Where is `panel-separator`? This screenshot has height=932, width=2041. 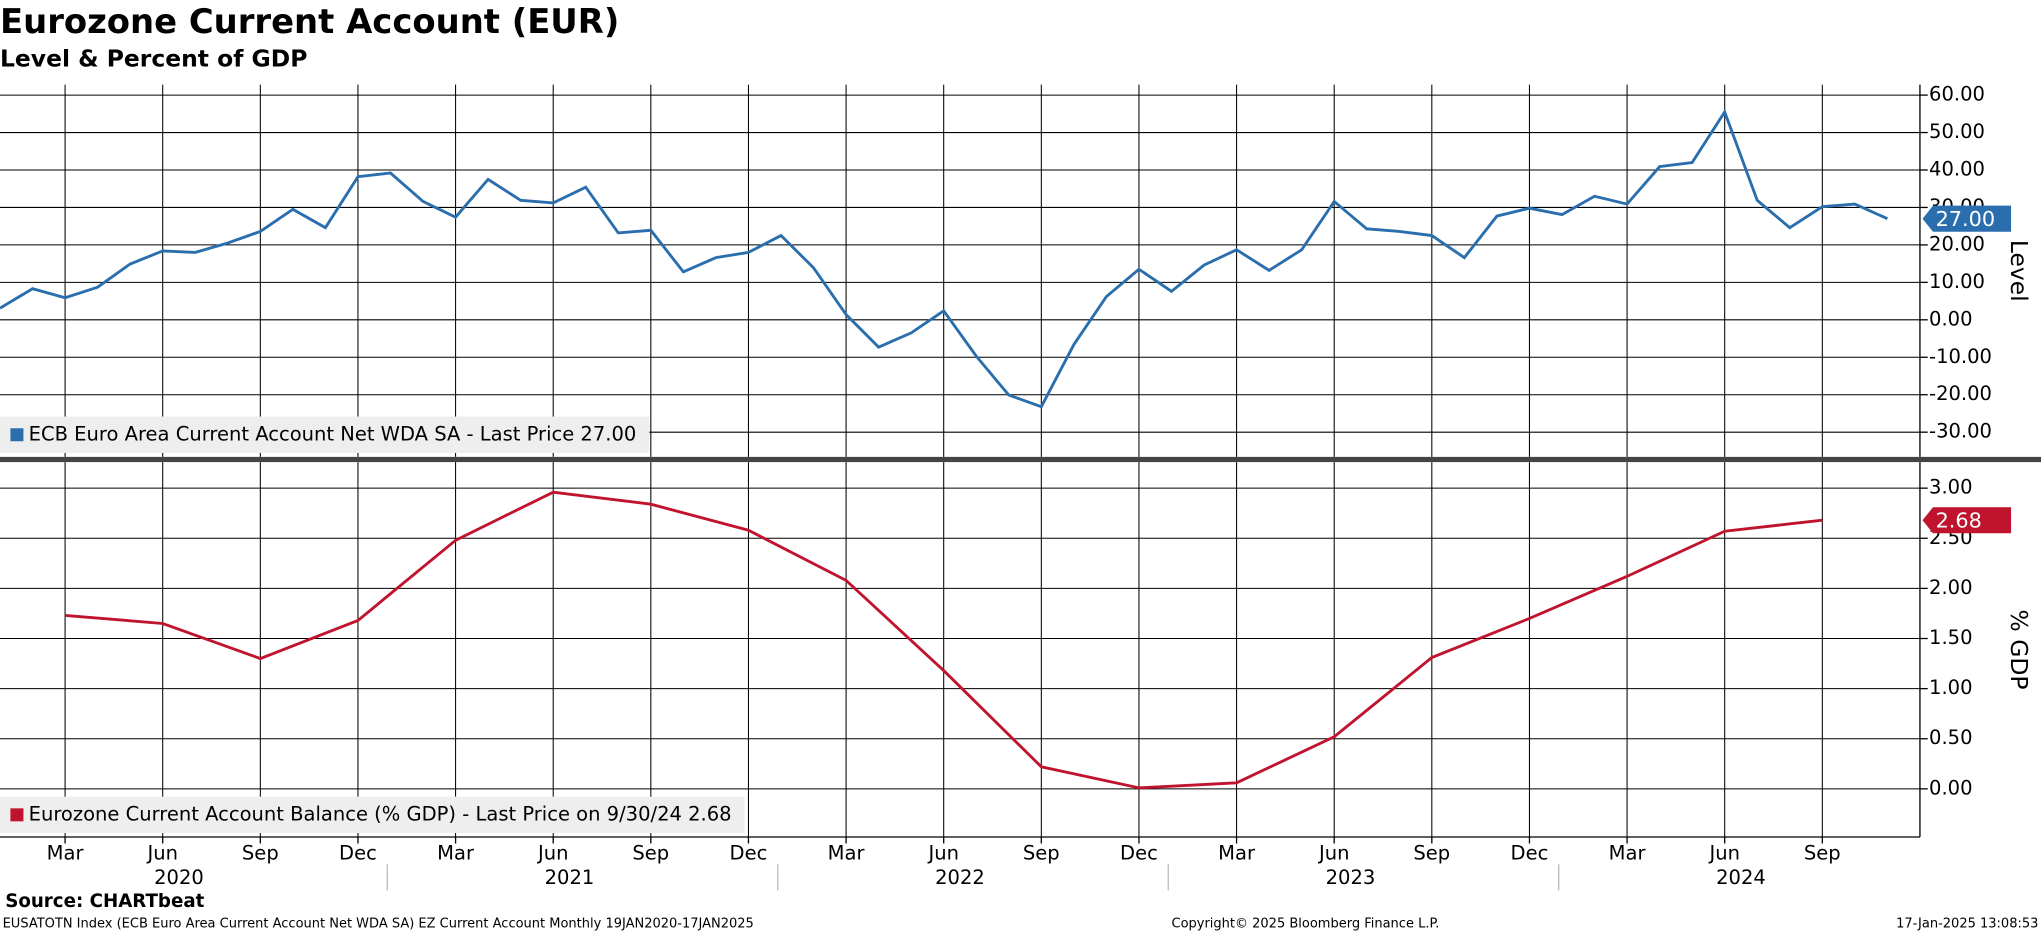
panel-separator is located at coordinates (1020, 459).